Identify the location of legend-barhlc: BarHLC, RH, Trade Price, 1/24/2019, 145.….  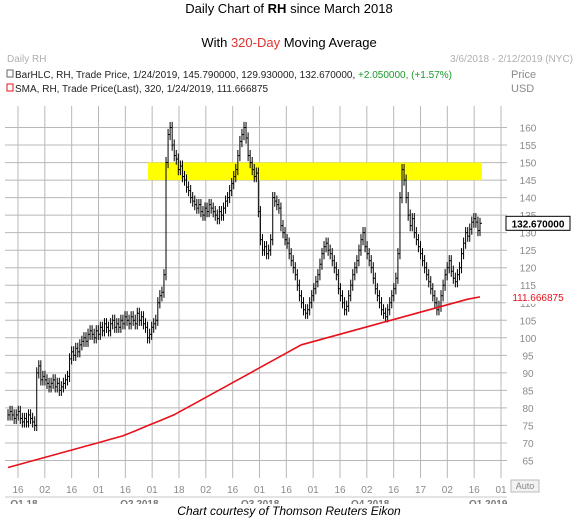
(233, 75).